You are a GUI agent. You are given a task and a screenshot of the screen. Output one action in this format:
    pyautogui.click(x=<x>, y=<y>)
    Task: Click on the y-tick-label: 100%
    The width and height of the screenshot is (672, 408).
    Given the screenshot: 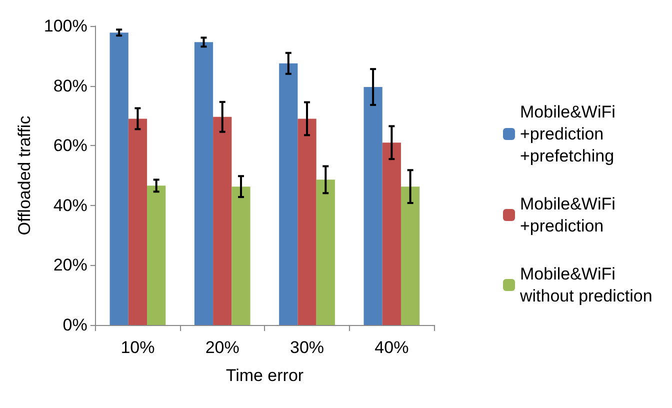 What is the action you would take?
    pyautogui.click(x=66, y=26)
    